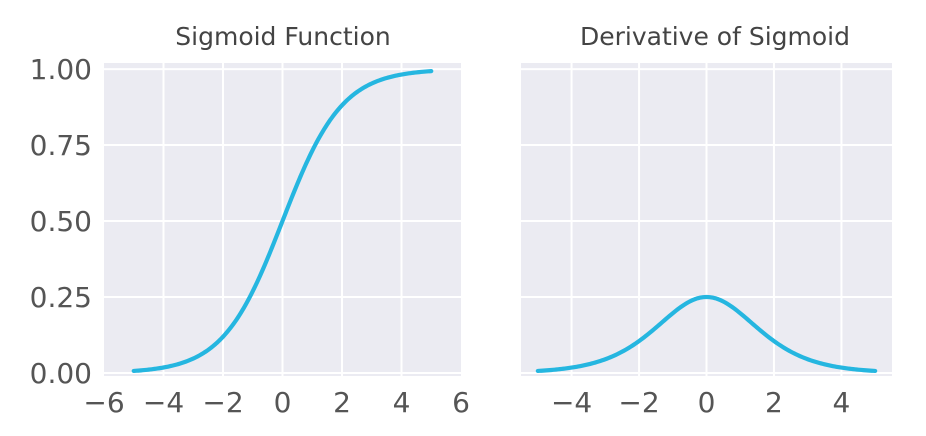 The width and height of the screenshot is (926, 436). I want to click on sigmoid-y-tick-labels: 0.00 0.25 0.50 0.75 1.00, so click(61, 221).